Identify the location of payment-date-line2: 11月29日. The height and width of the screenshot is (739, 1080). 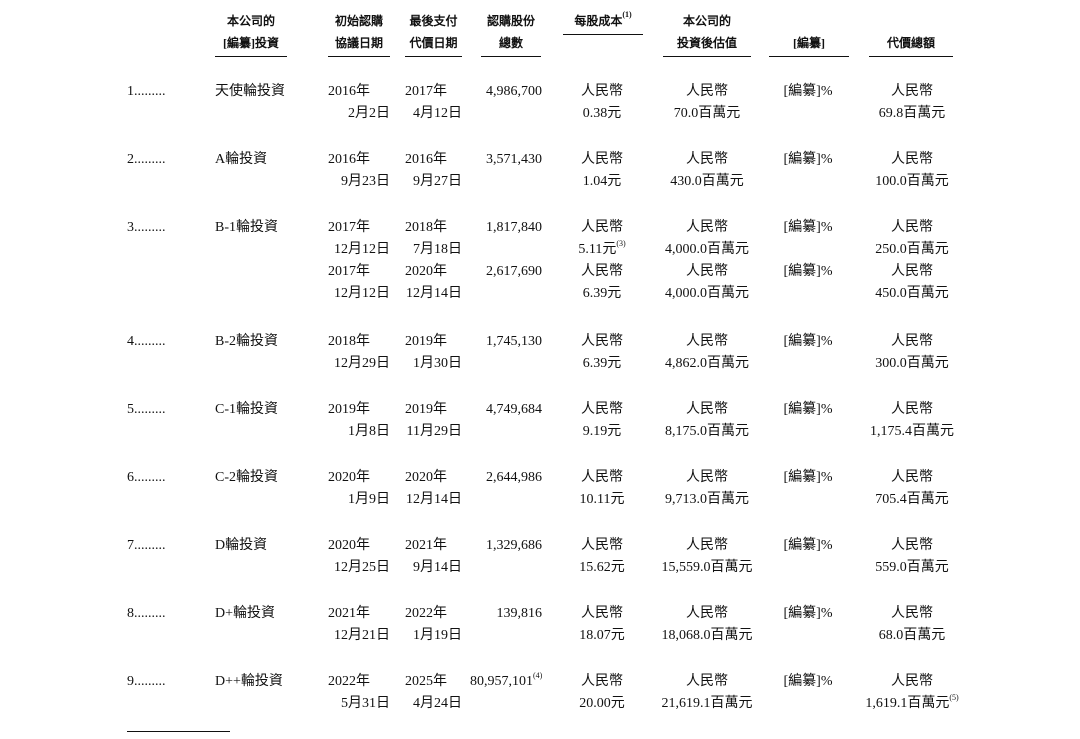
(433, 432).